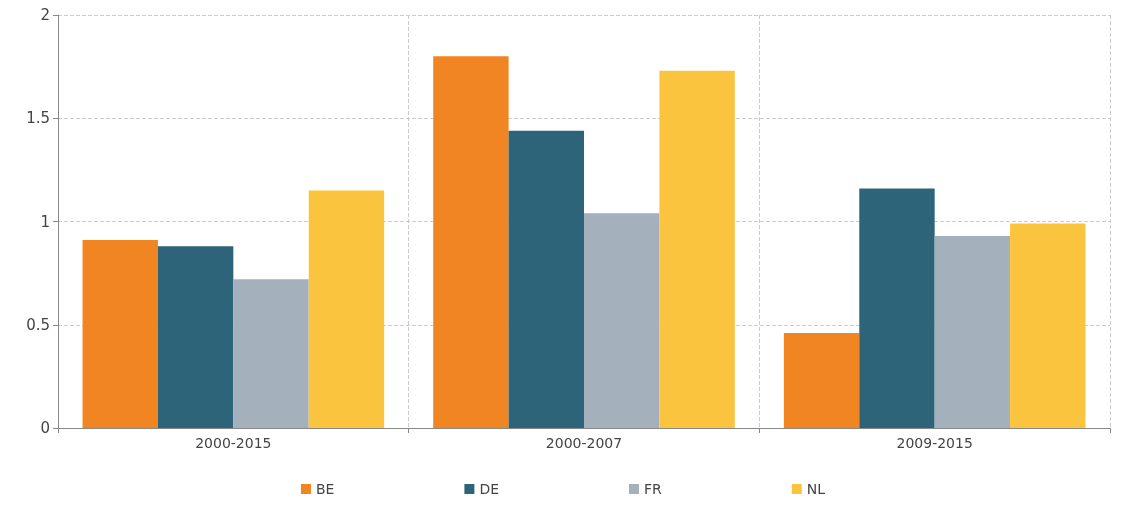 The image size is (1126, 509). I want to click on y-tick-label: 2, so click(45, 15).